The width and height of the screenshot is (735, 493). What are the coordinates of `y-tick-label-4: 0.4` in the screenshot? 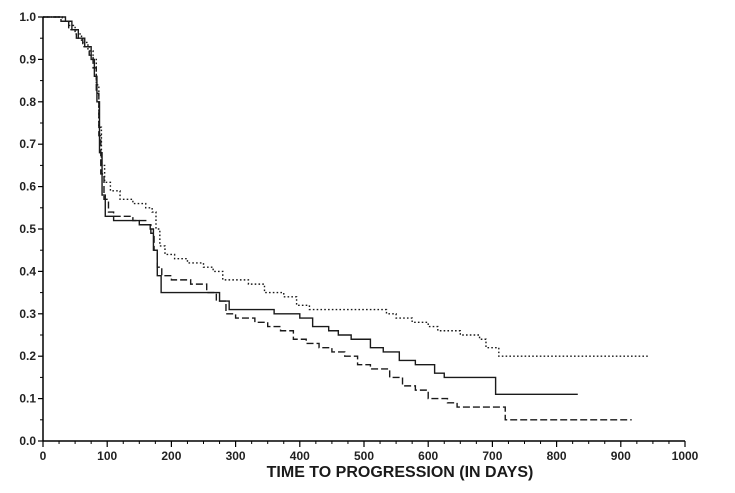 It's located at (27, 271).